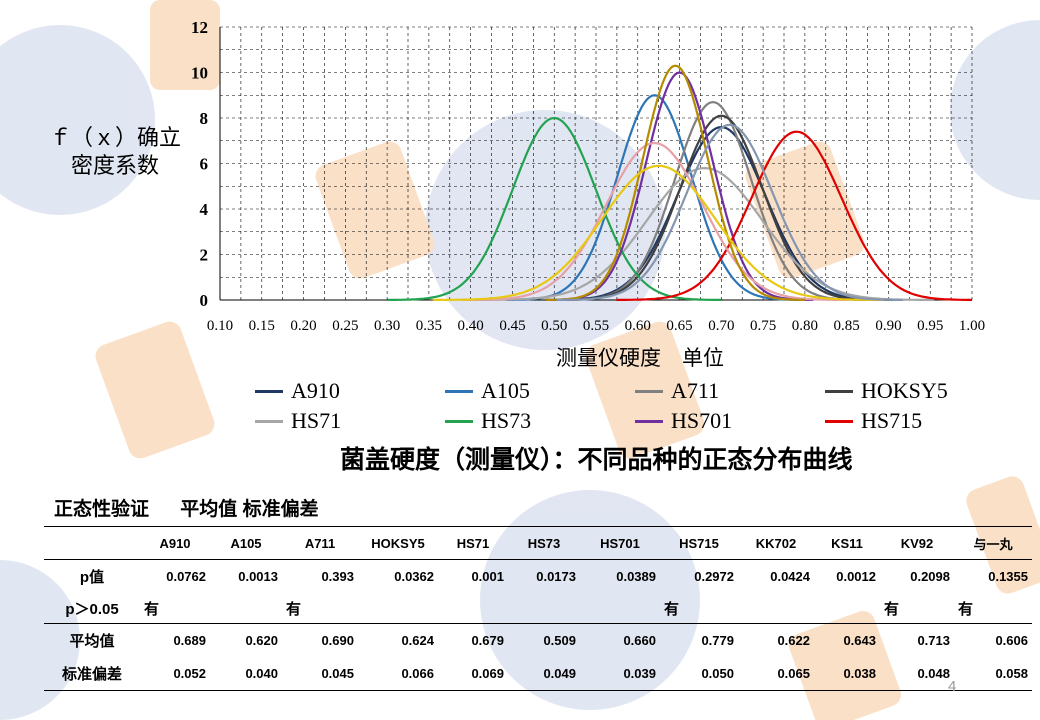  Describe the element at coordinates (620, 543) in the screenshot. I see `stats-column-header: HS701` at that location.